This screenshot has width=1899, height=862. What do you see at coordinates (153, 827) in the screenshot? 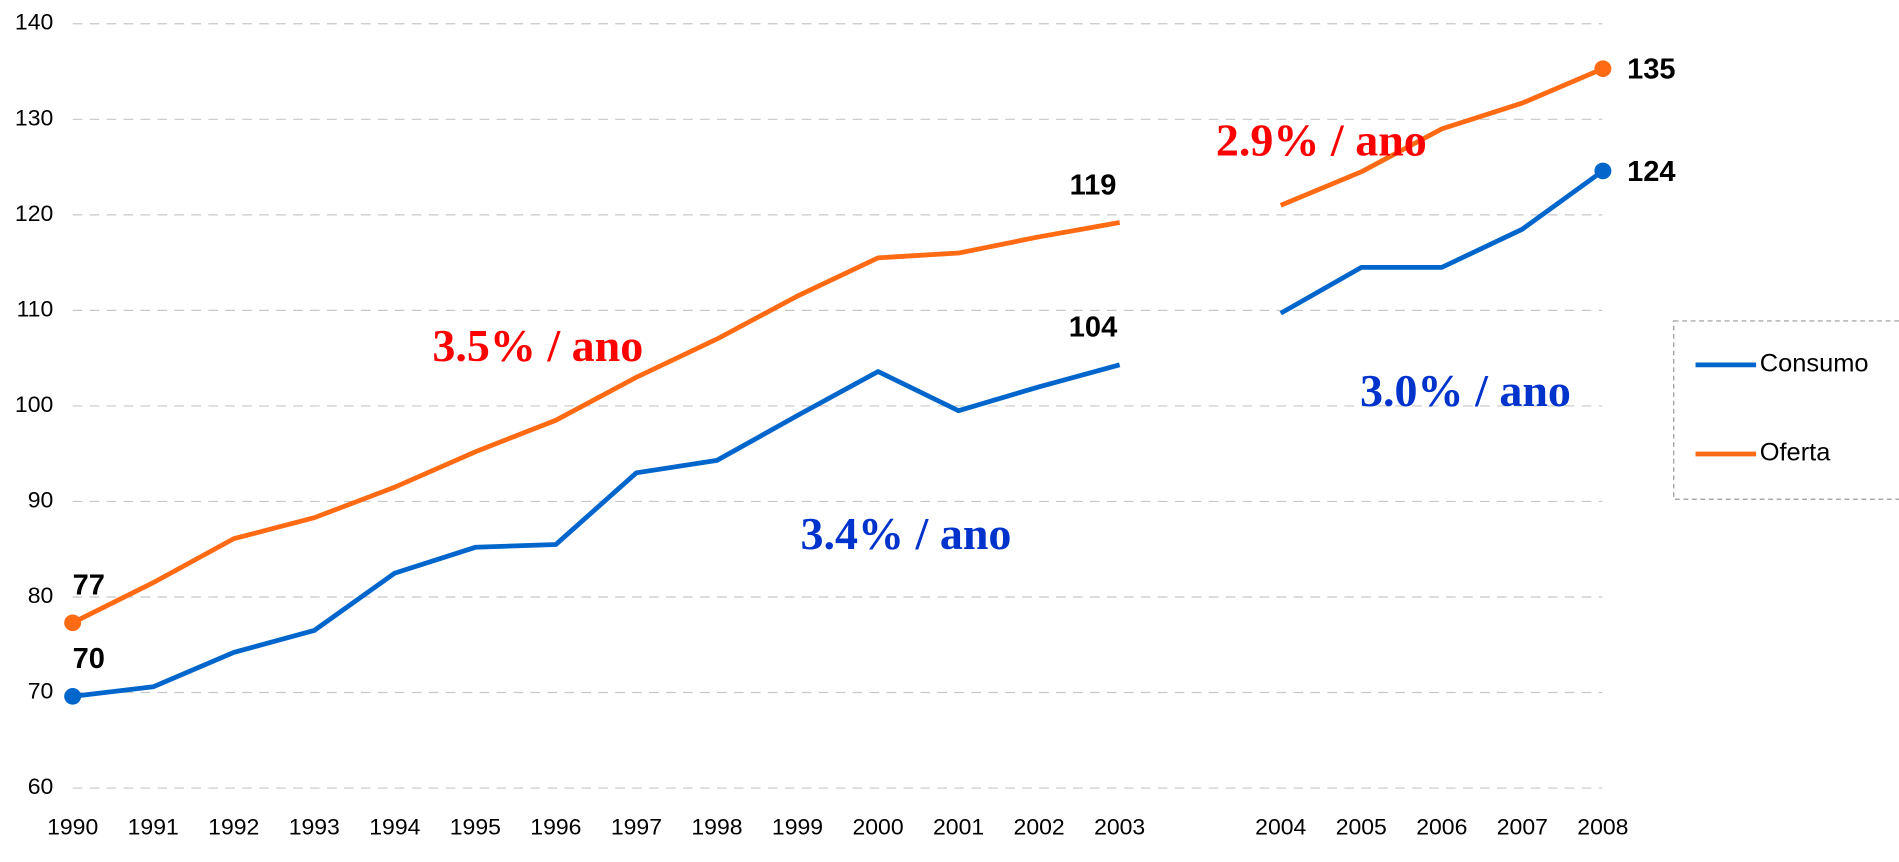
I see `x-tick-label: 1991` at bounding box center [153, 827].